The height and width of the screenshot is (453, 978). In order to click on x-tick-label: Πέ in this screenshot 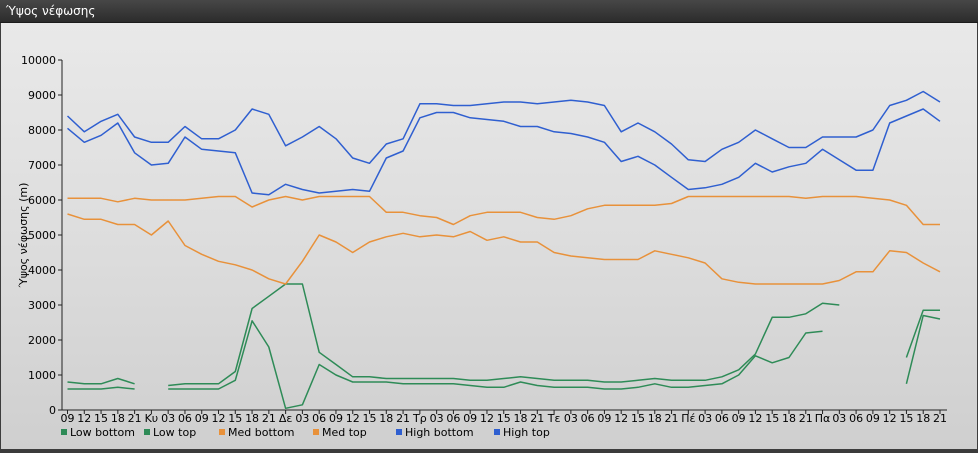, I will do `click(688, 418)`.